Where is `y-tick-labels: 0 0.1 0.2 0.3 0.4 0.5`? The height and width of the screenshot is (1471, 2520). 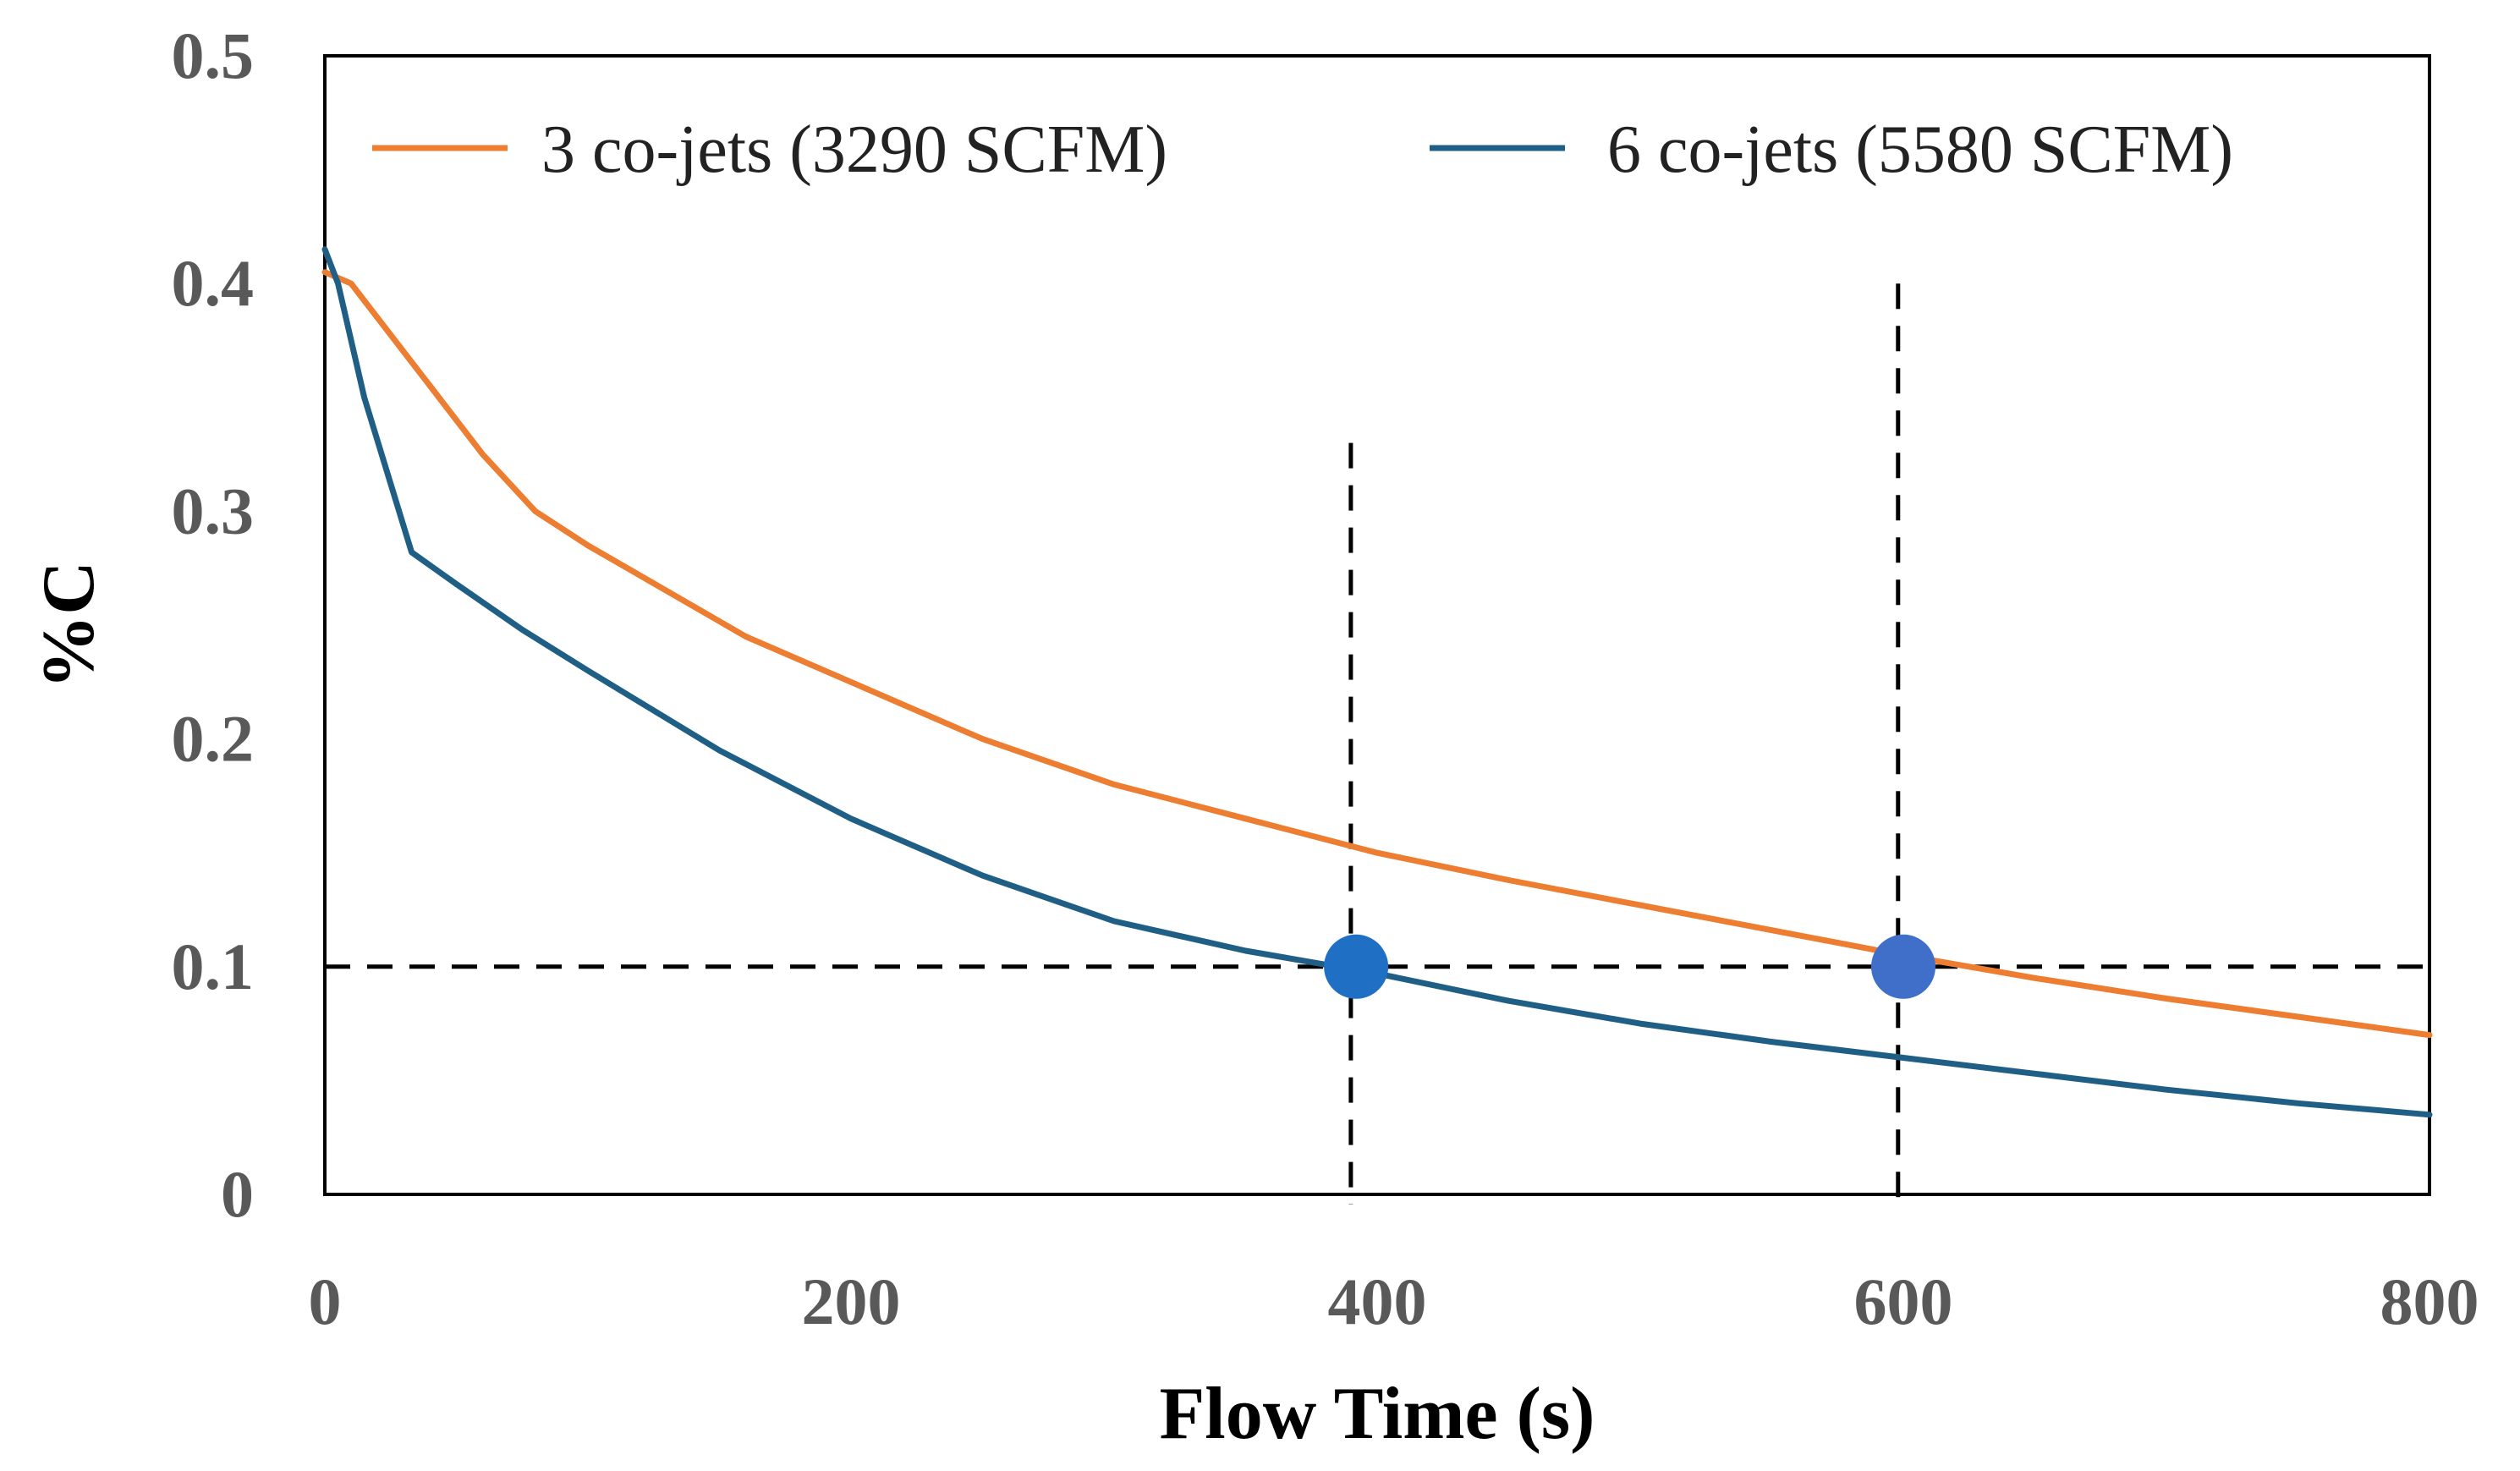
y-tick-labels: 0 0.1 0.2 0.3 0.4 0.5 is located at coordinates (213, 625).